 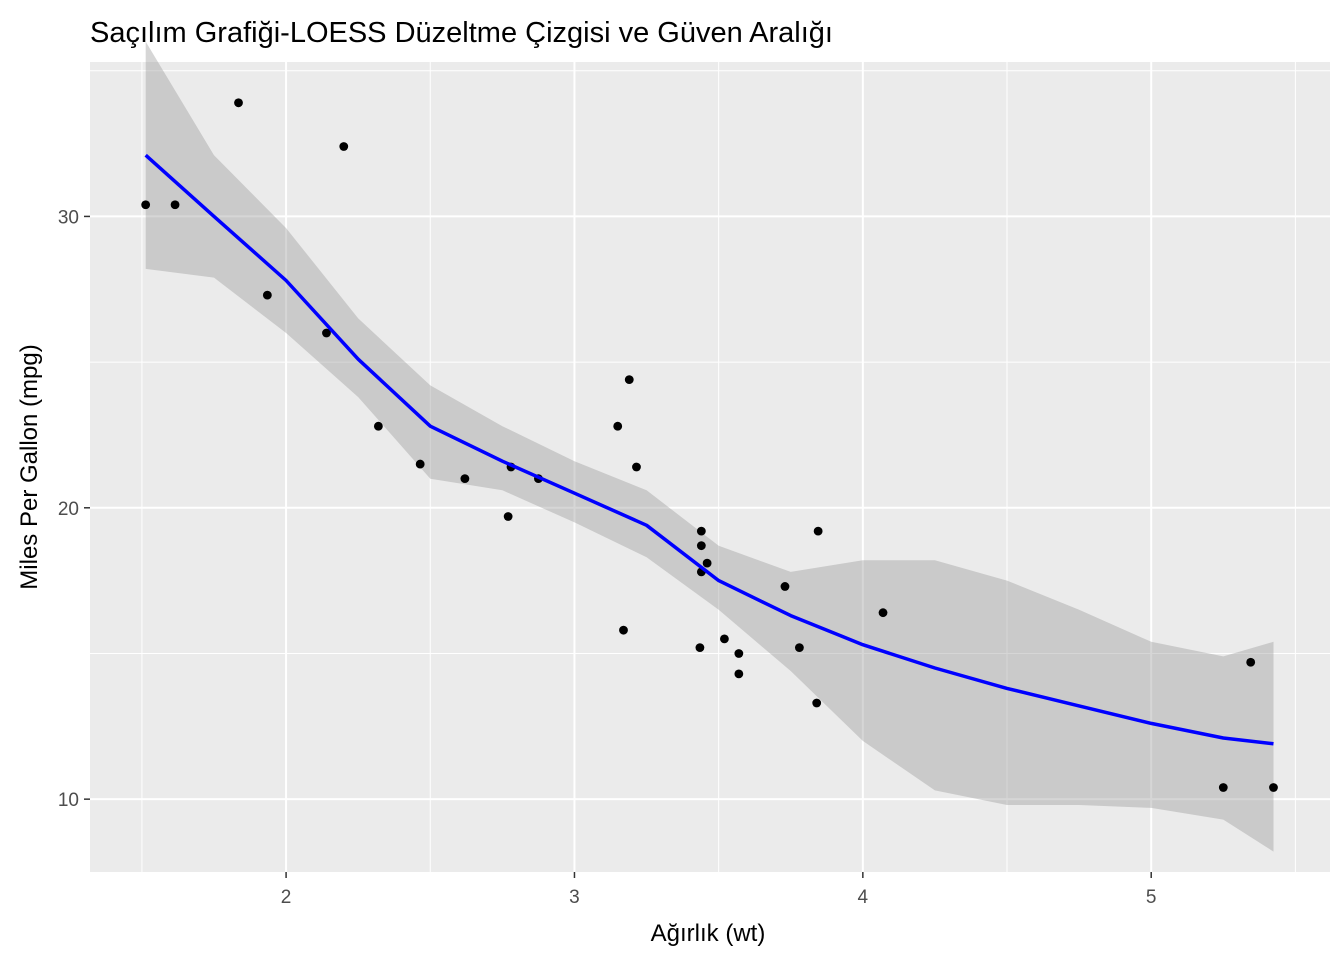 What do you see at coordinates (1151, 897) in the screenshot?
I see `x-tick-label: 5` at bounding box center [1151, 897].